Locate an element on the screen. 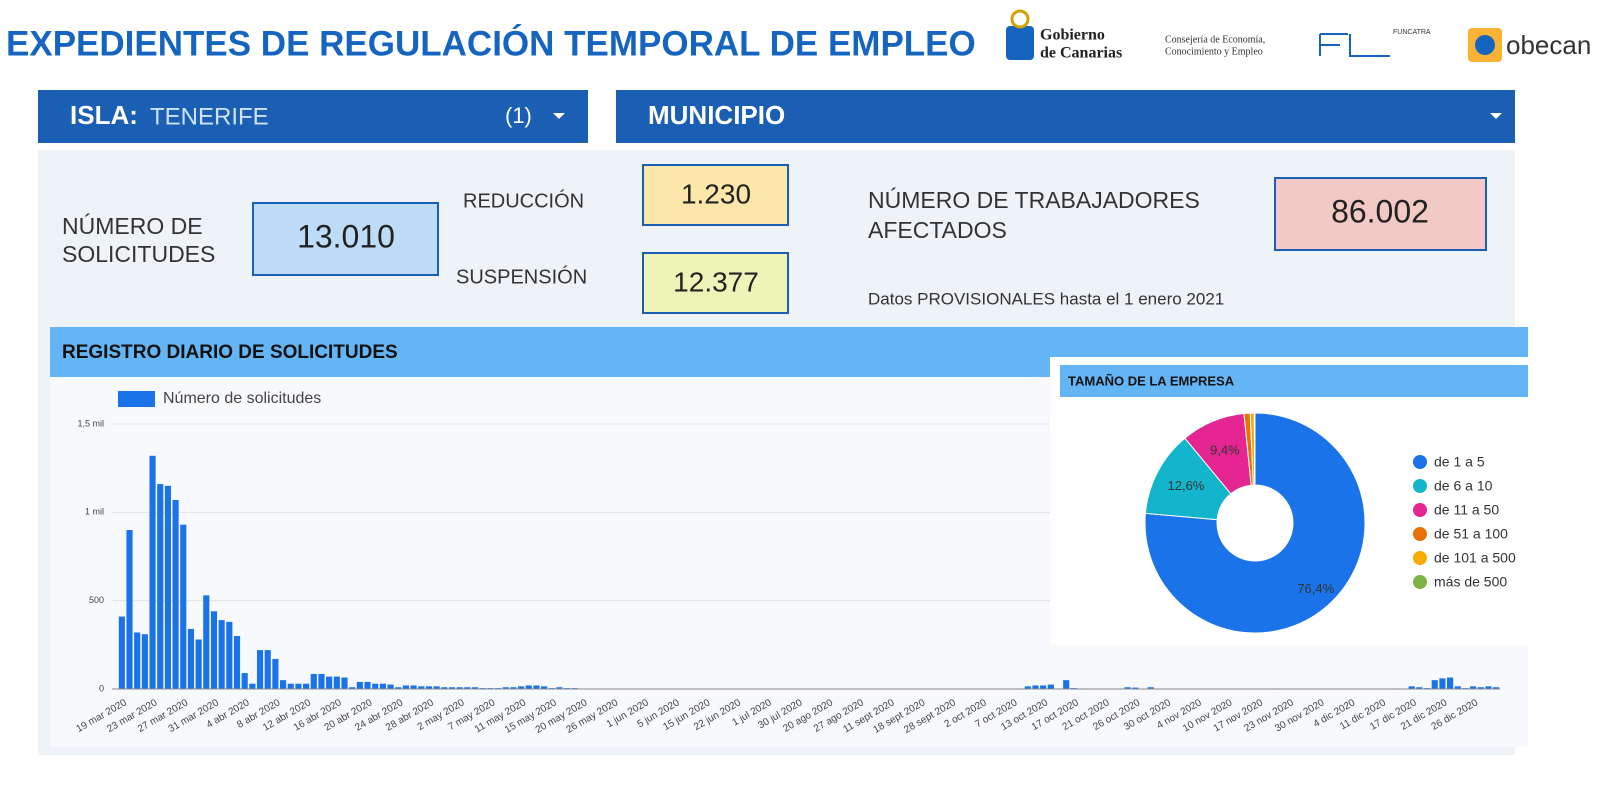  legend-label: Número de solicitudes is located at coordinates (242, 398).